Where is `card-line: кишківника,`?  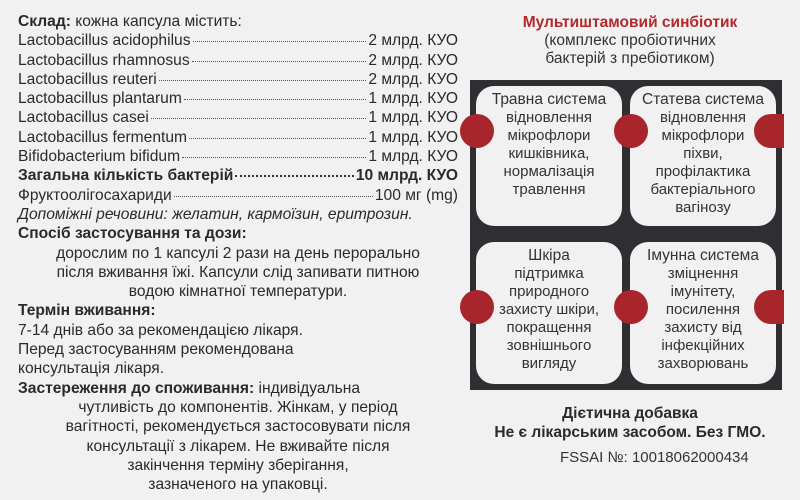 card-line: кишківника, is located at coordinates (549, 153).